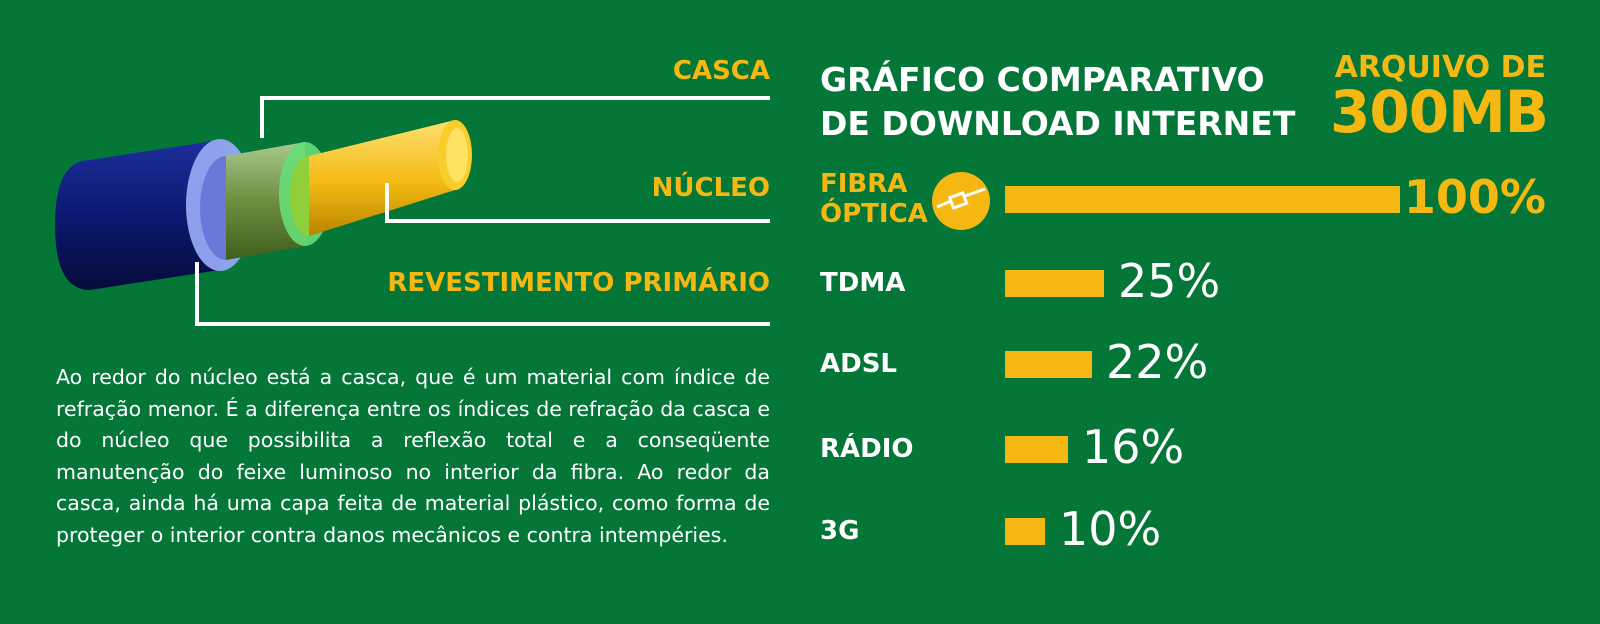  I want to click on category-label-line: ÓPTICA, so click(874, 214).